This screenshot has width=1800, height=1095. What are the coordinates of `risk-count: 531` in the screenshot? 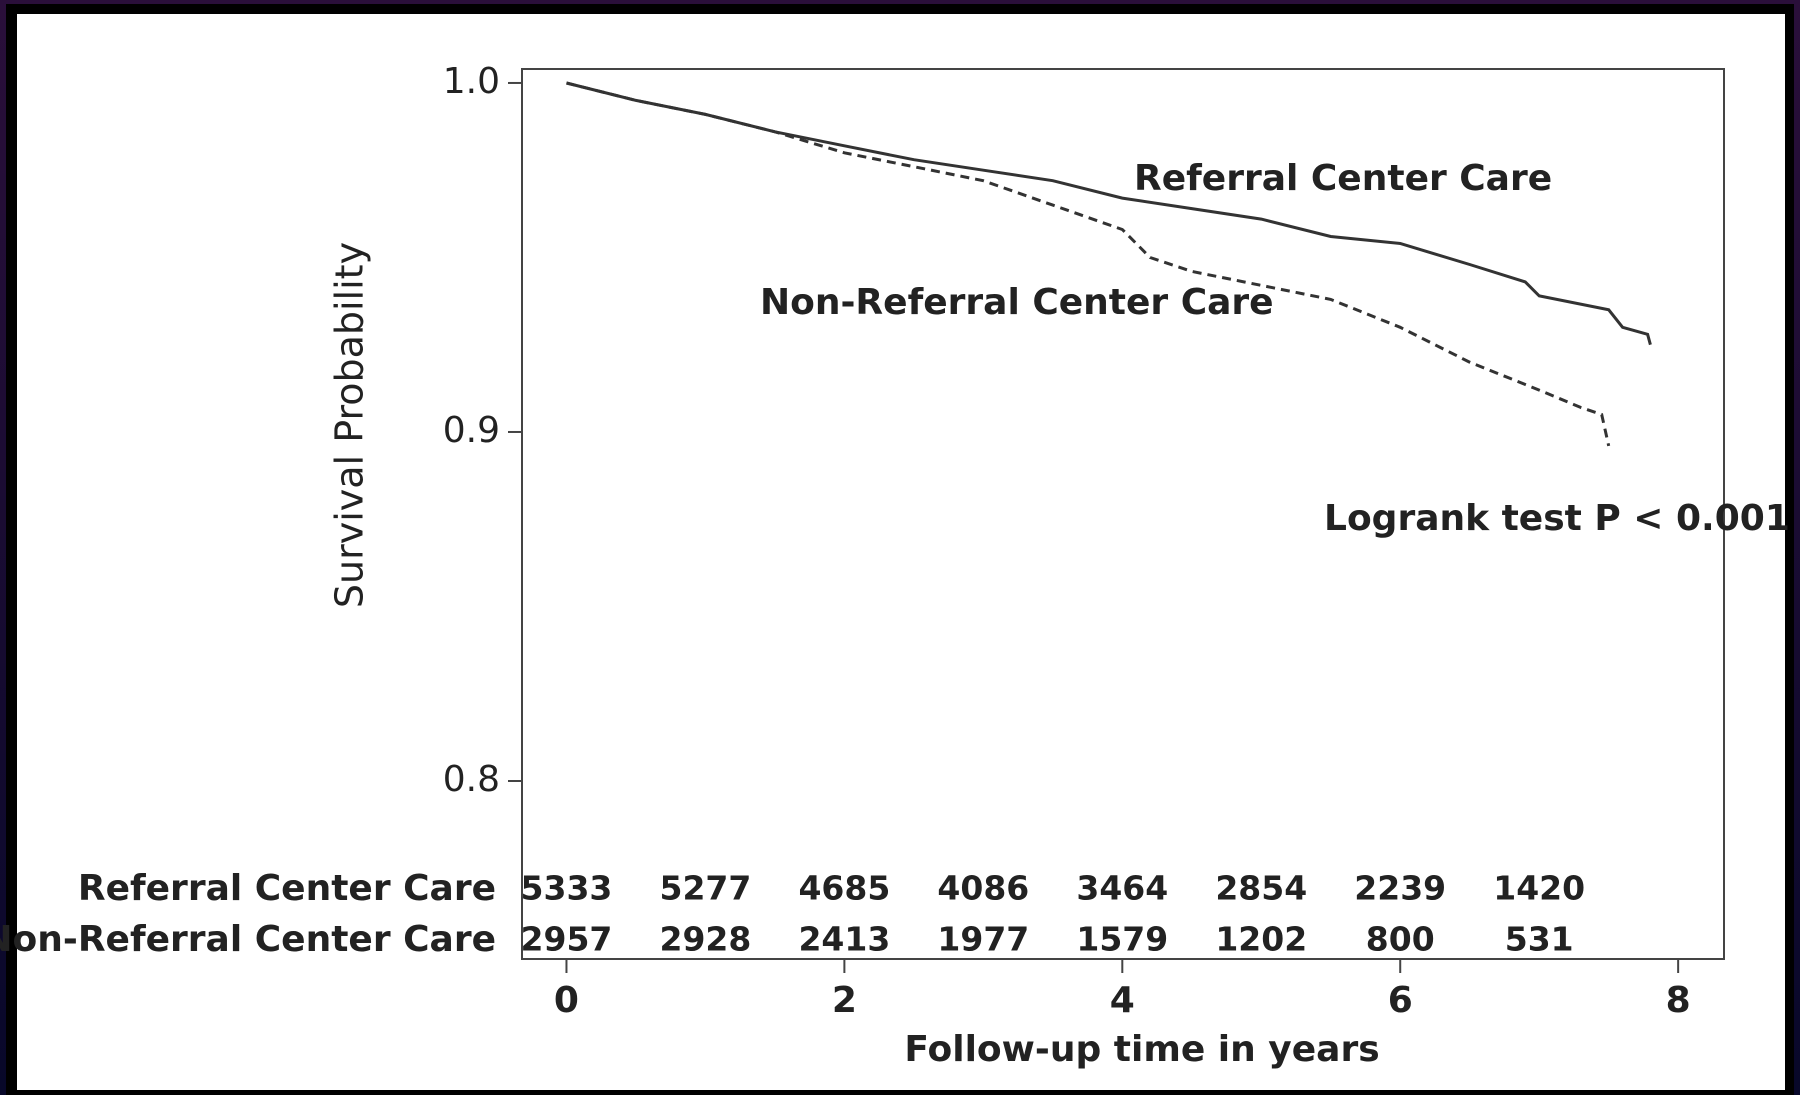 It's located at (1539, 939).